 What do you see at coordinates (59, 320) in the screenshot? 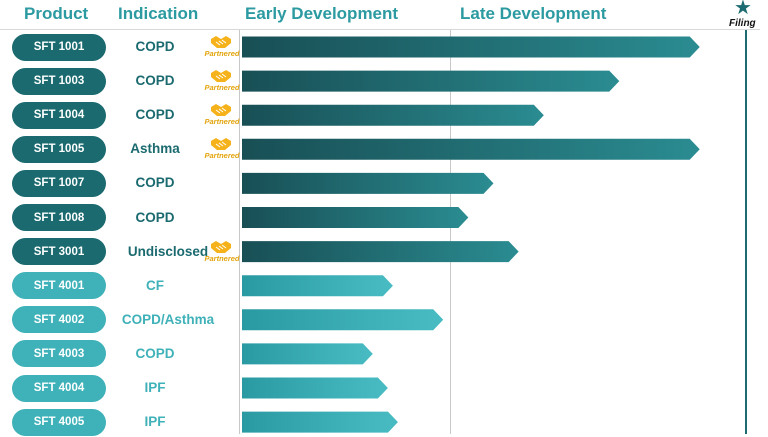
I see `product-pill: SFT 4002` at bounding box center [59, 320].